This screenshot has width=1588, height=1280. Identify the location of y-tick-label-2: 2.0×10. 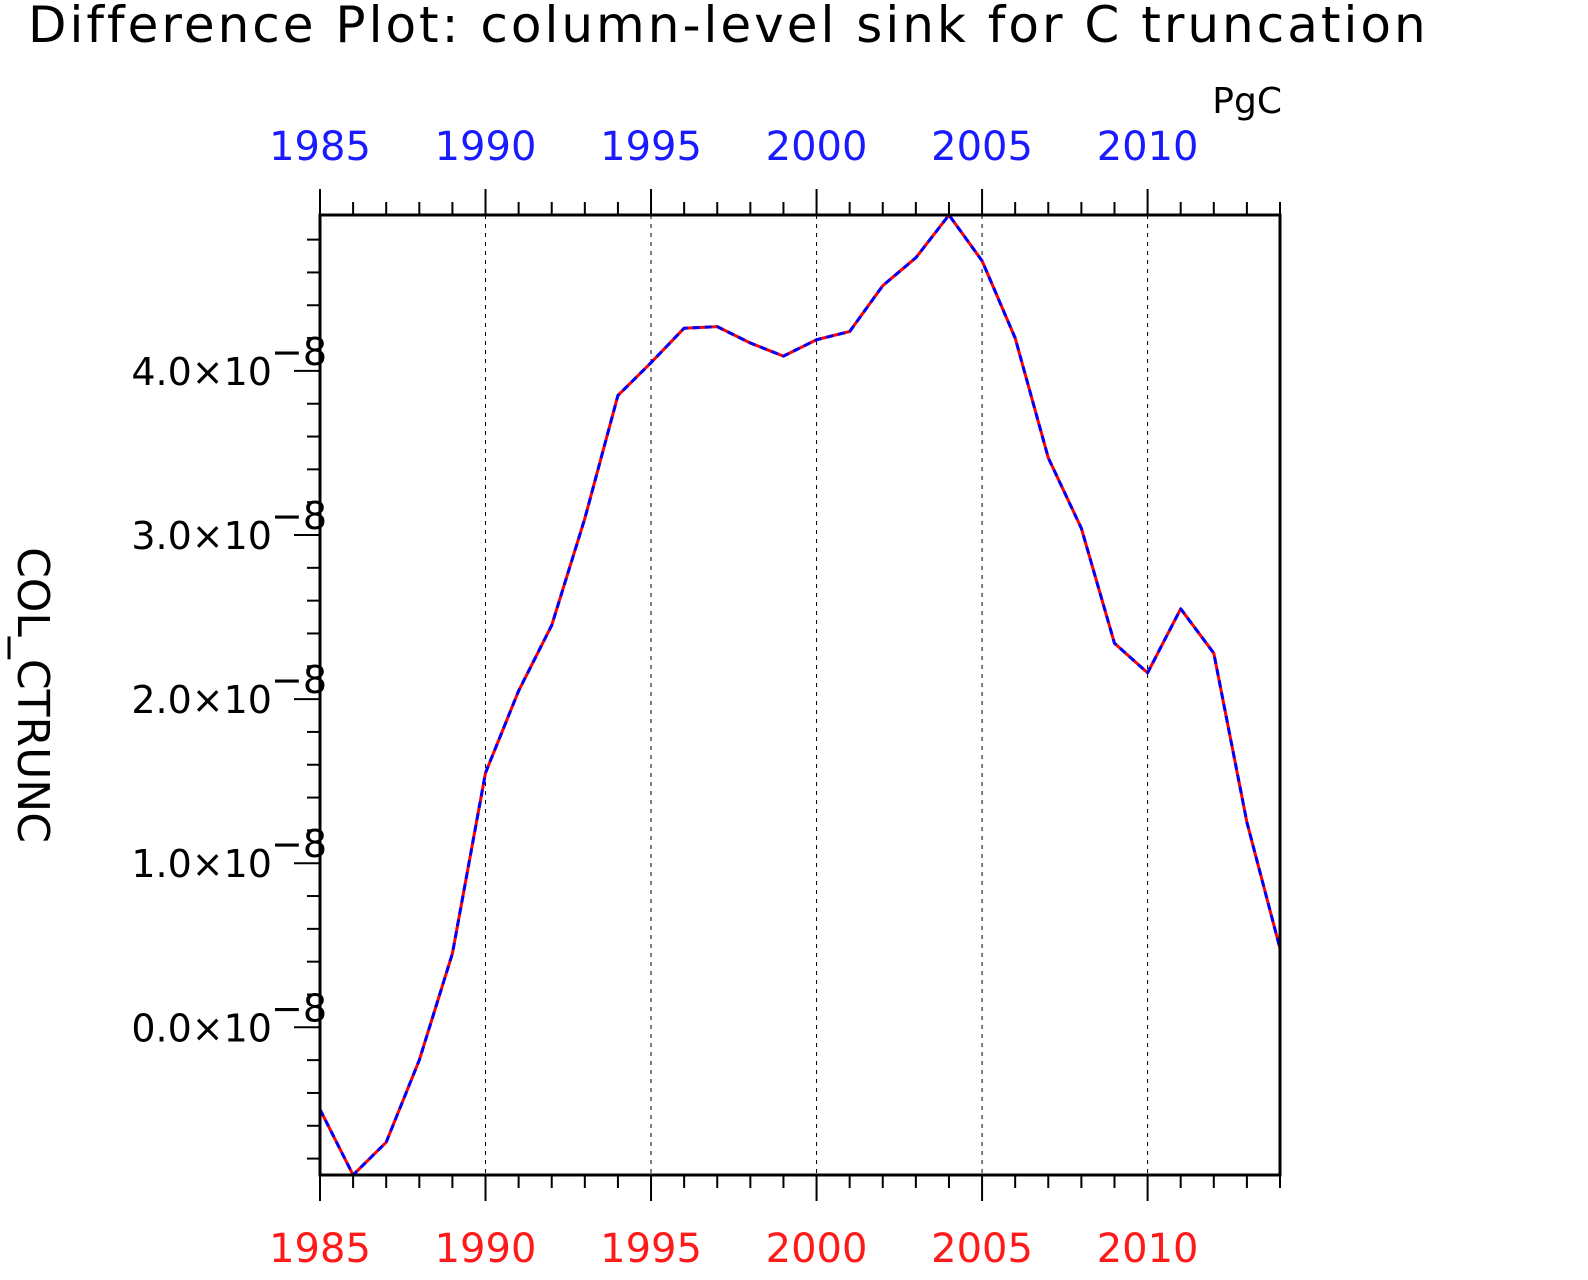
(201, 700).